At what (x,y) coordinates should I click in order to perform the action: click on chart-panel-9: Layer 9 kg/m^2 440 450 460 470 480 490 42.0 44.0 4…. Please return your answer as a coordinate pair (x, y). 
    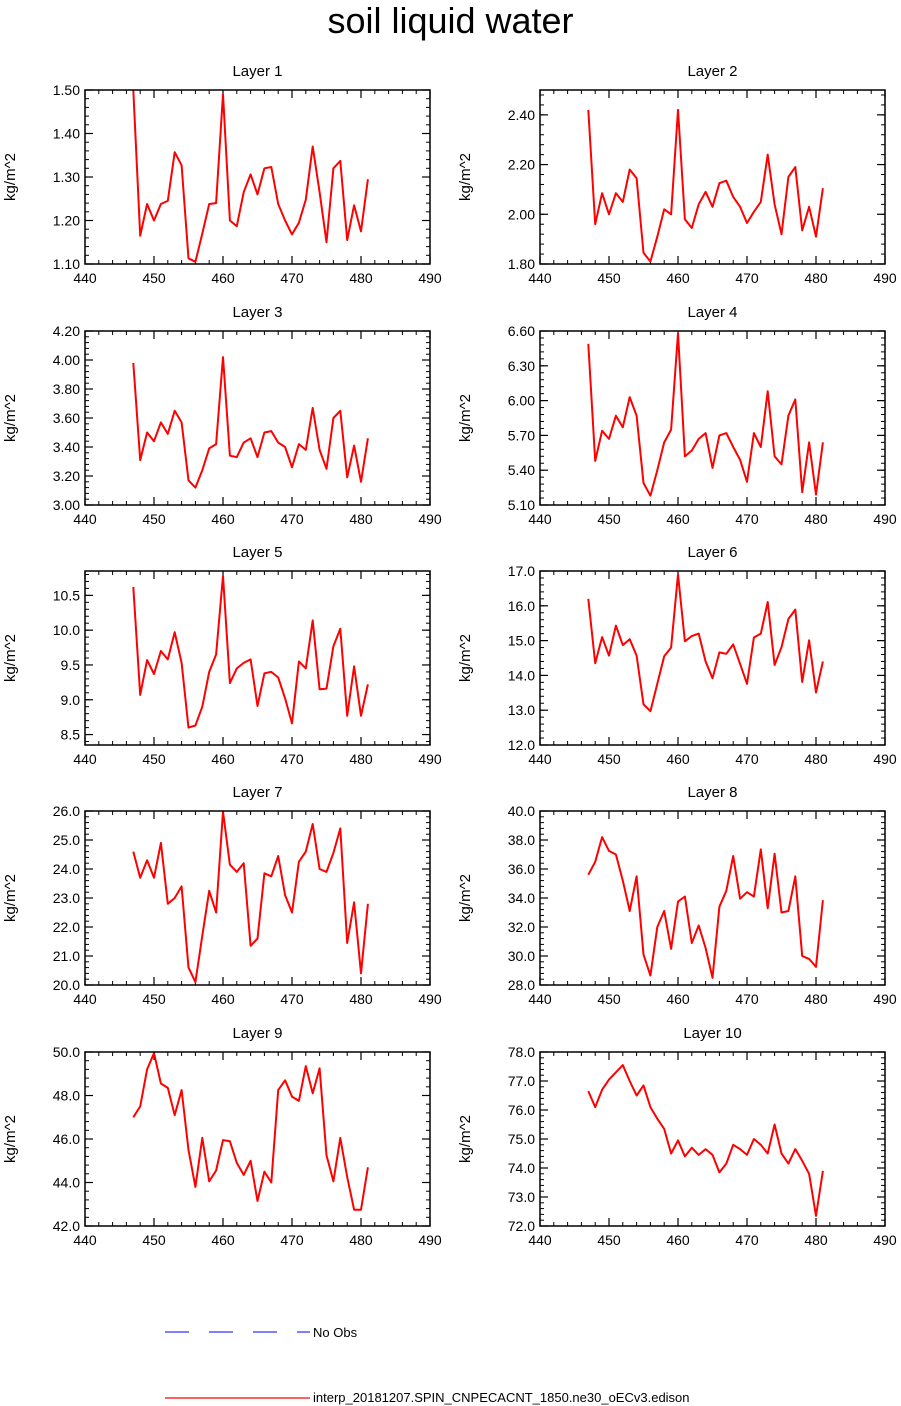
    Looking at the image, I should click on (222, 1136).